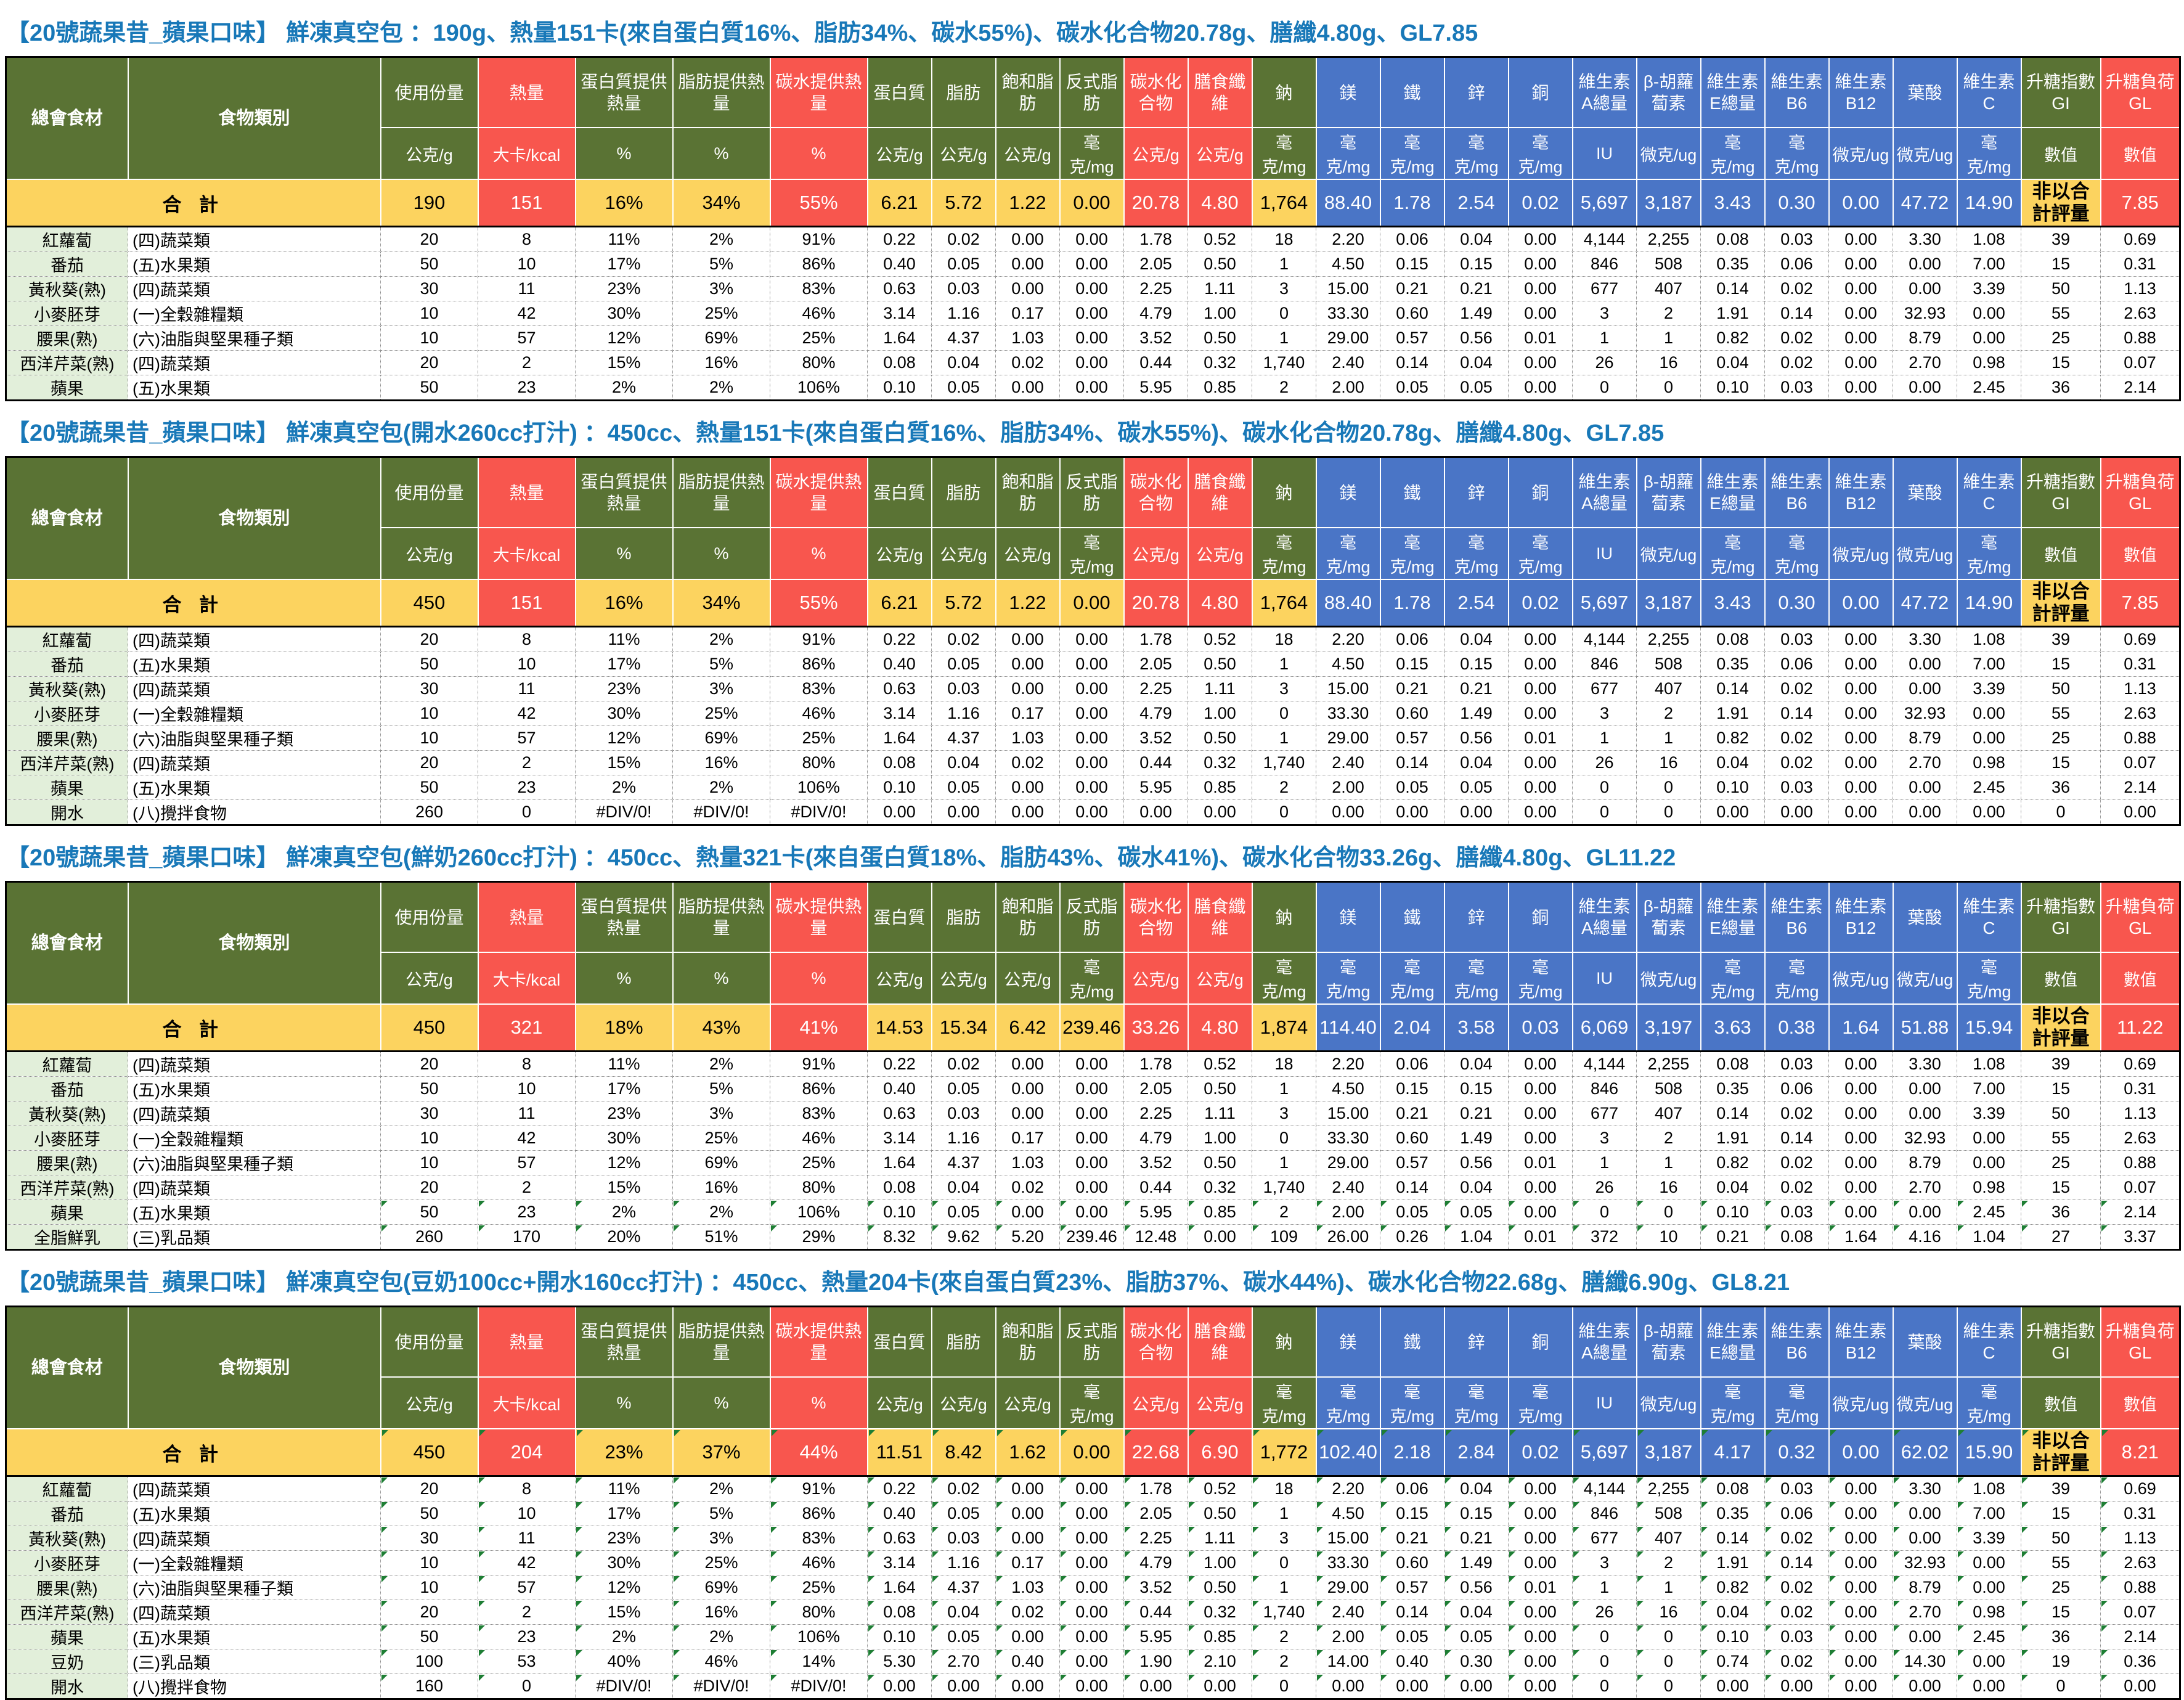 This screenshot has height=1700, width=2184. I want to click on value-cell: 0.32, so click(1220, 363).